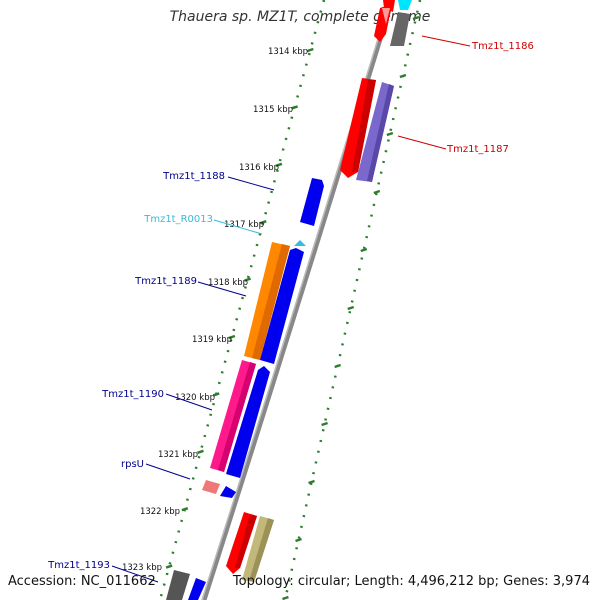 The image size is (600, 600). What do you see at coordinates (78, 565) in the screenshot?
I see `gene-label-tmz1t-1193: Tmz1t_1193` at bounding box center [78, 565].